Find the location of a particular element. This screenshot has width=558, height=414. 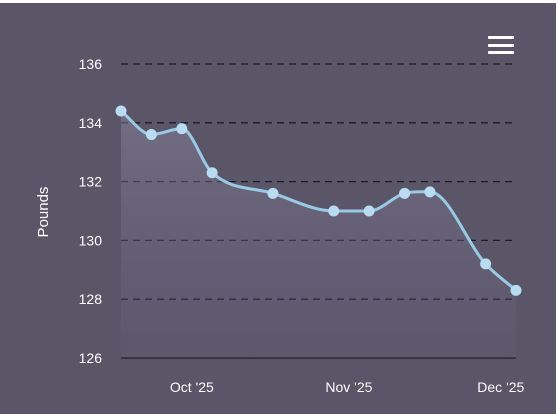

x-tick-label: Dec '25 is located at coordinates (500, 387).